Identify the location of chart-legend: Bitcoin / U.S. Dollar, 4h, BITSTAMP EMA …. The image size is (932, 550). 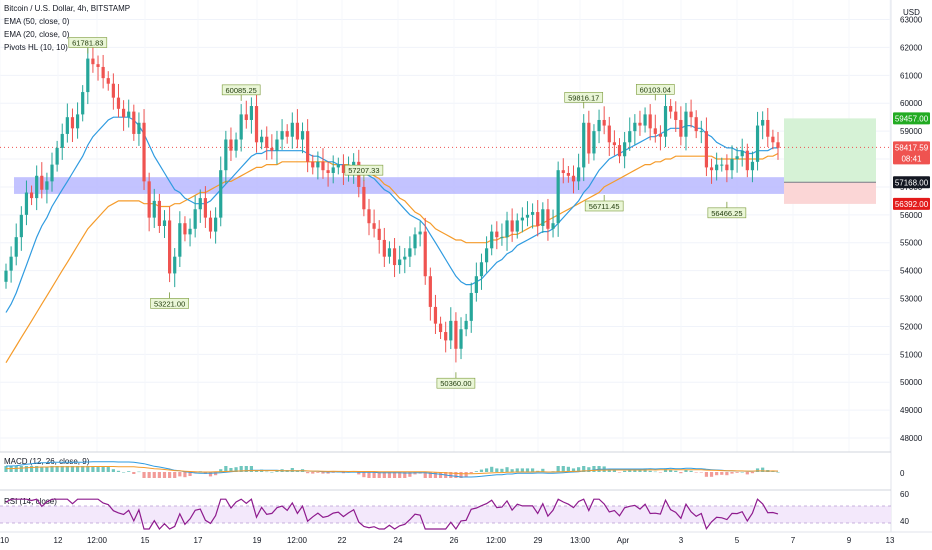
(67, 28).